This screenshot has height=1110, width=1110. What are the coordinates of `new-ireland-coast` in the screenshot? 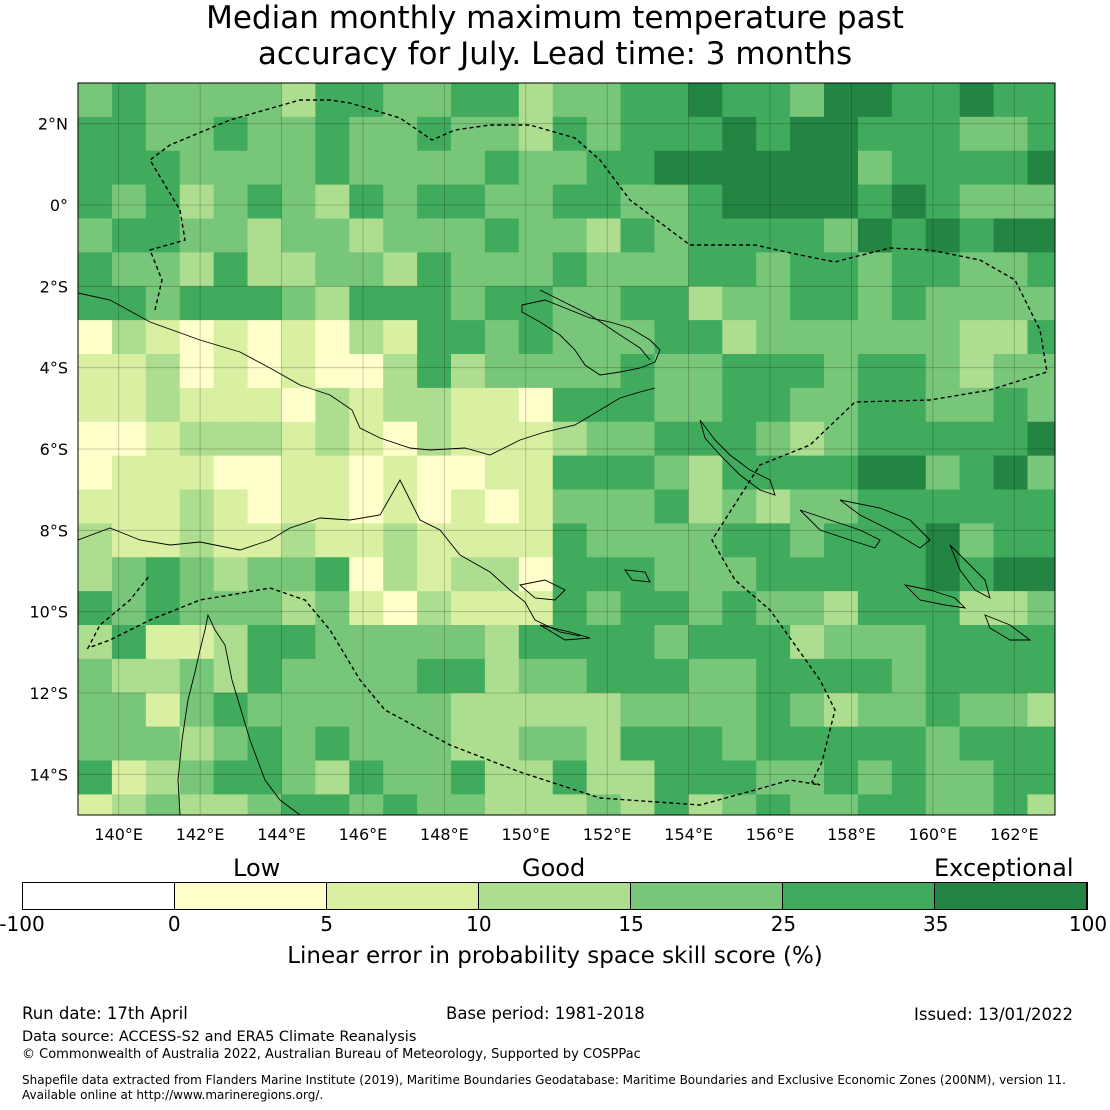 It's located at (595, 325).